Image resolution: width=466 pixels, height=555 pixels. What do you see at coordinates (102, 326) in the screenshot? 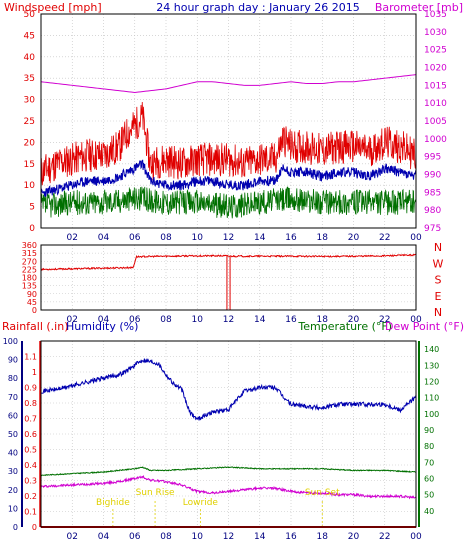
I see `humidity-axis-title: Humidity (%)` at bounding box center [102, 326].